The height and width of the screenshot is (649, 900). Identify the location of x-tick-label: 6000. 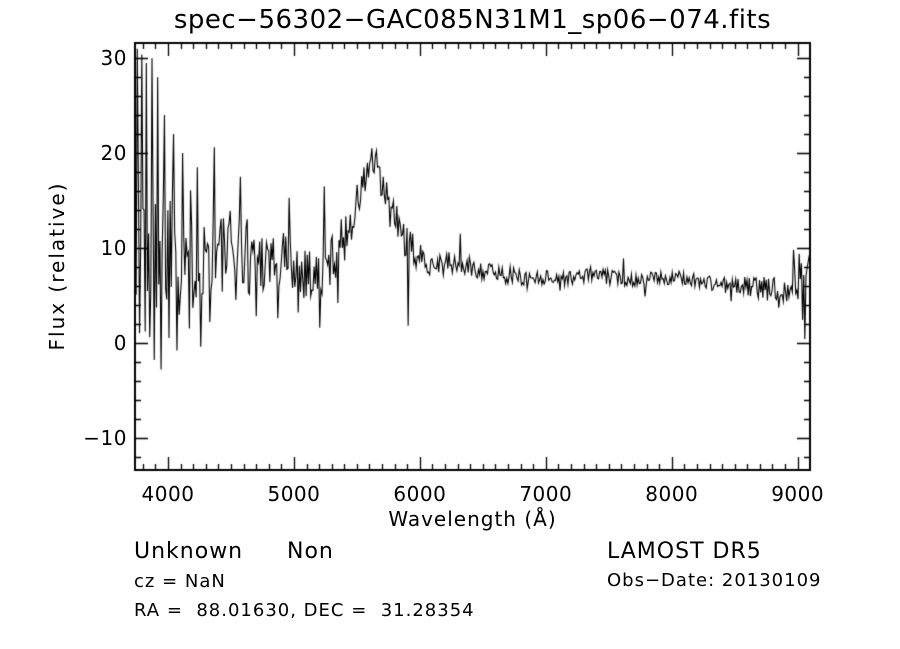
(420, 494).